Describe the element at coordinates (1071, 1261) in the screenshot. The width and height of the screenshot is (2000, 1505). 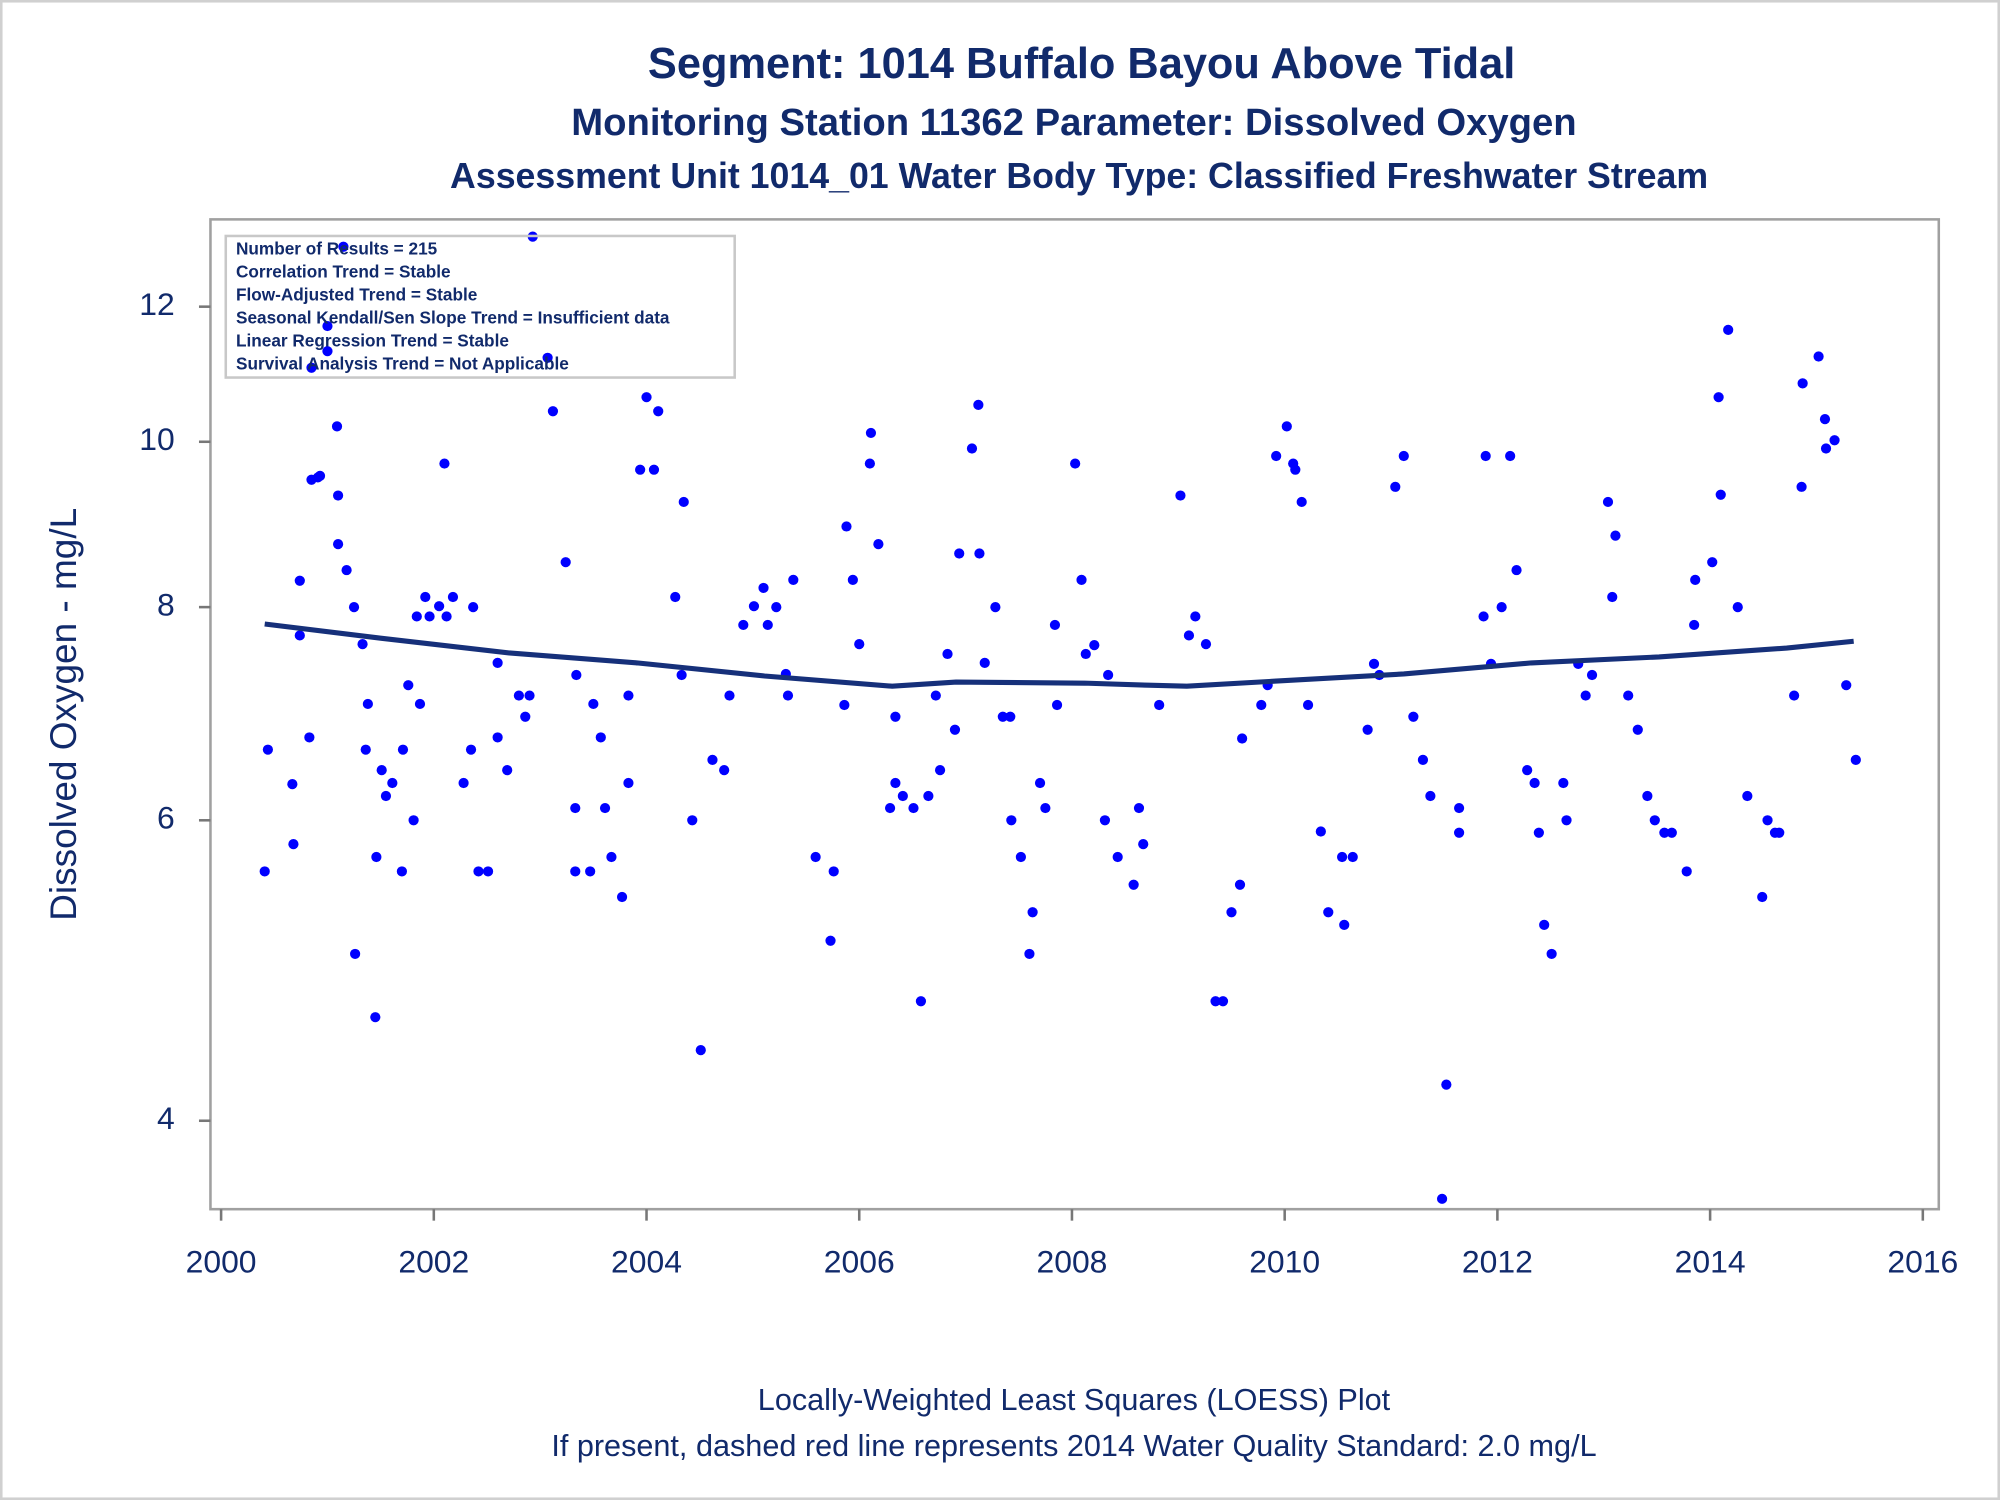
I see `x-tick-label: 2008` at that location.